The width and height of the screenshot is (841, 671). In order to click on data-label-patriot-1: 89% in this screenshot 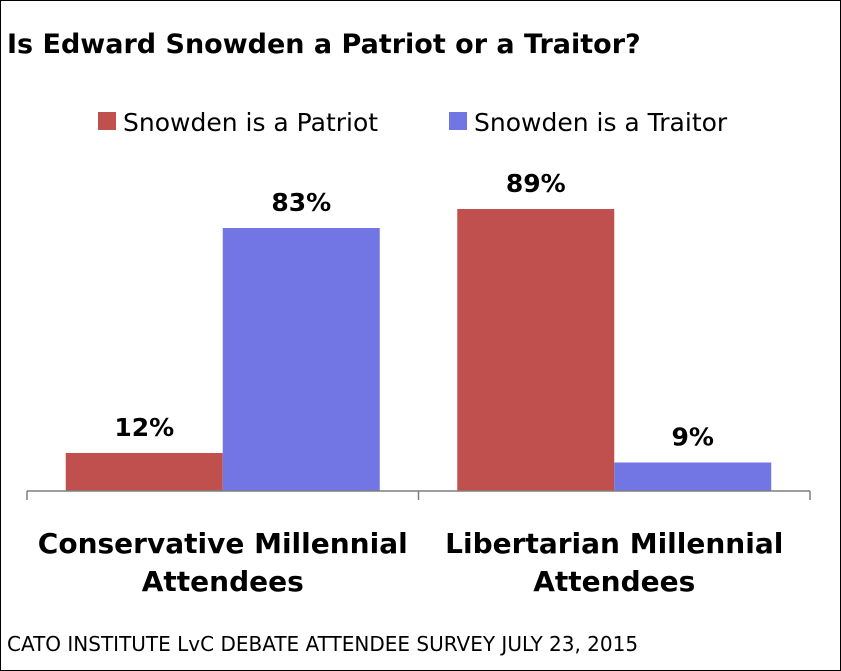, I will do `click(536, 183)`.